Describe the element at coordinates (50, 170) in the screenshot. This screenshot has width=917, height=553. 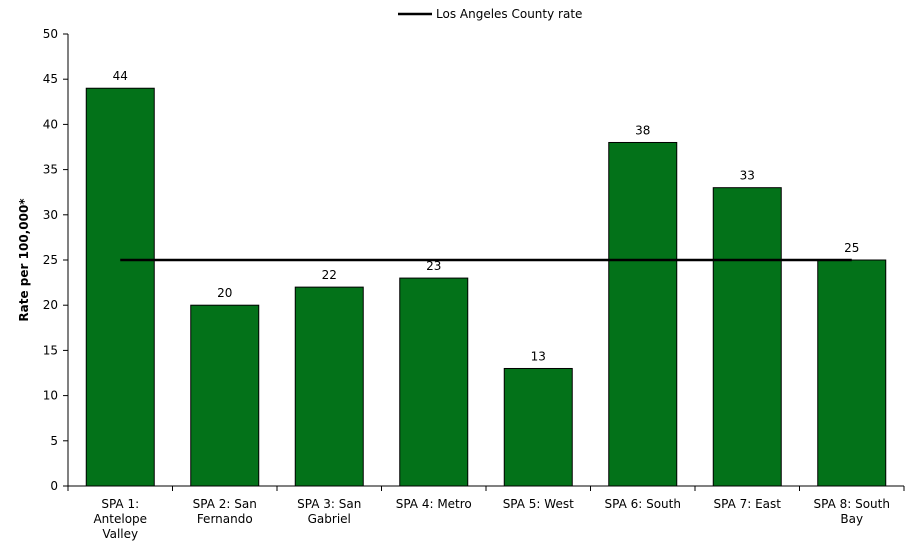
I see `y-tick-label: 35` at that location.